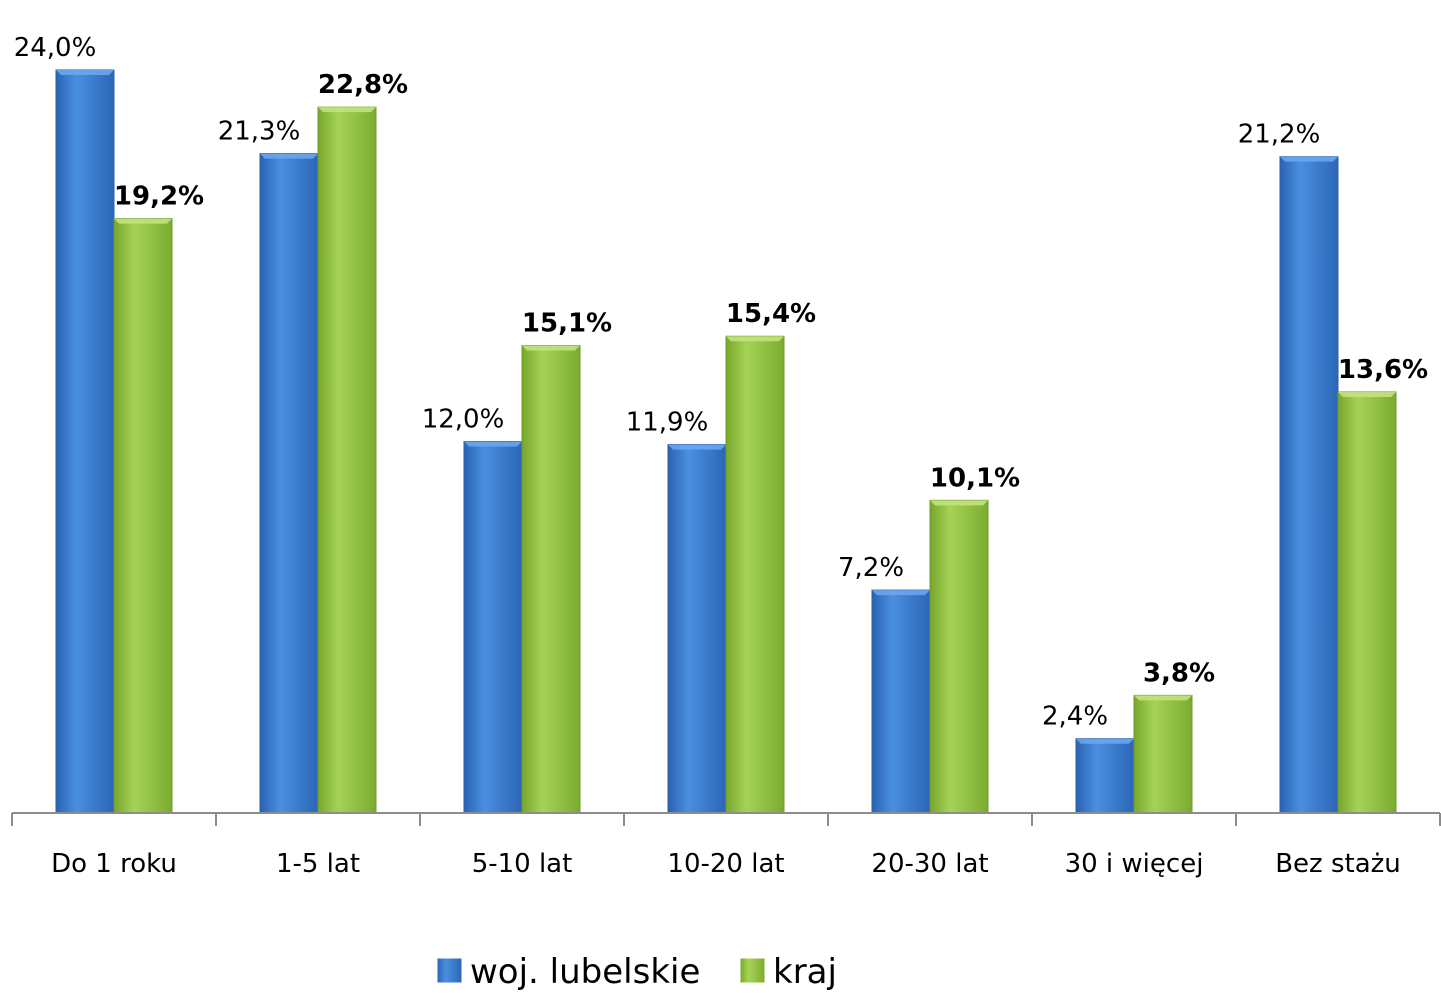  Describe the element at coordinates (752, 970) in the screenshot. I see `legend-swatch-kraj` at that location.